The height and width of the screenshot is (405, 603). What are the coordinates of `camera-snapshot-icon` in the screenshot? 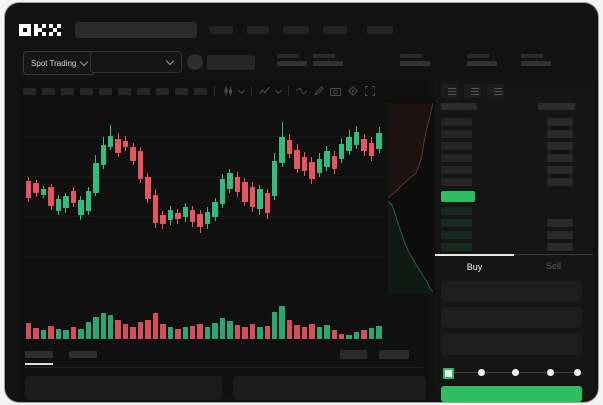 It's located at (335, 91).